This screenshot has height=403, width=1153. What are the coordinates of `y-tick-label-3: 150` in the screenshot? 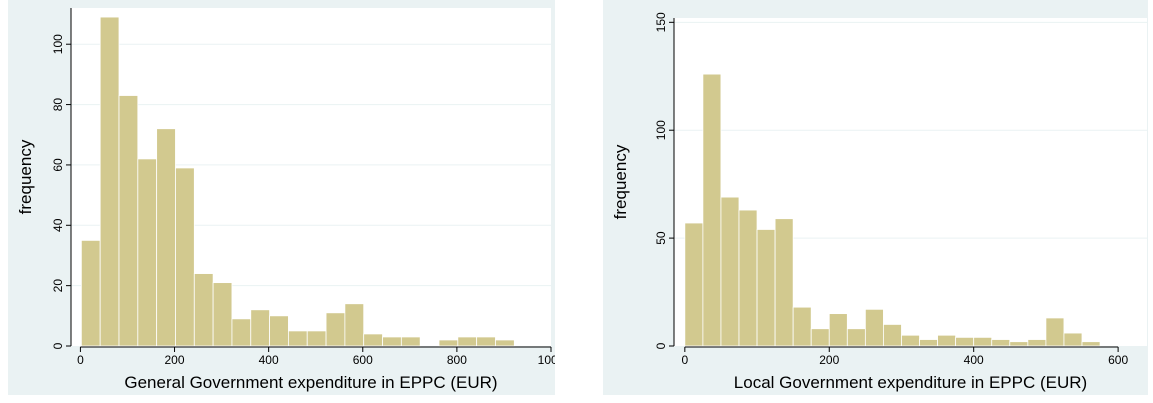 It's located at (661, 22).